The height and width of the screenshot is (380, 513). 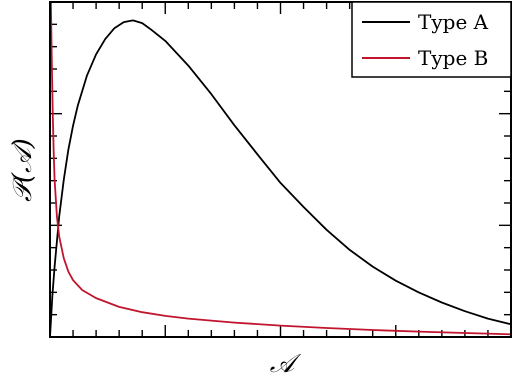 I want to click on legend-label-type-a: Type A, so click(x=453, y=22).